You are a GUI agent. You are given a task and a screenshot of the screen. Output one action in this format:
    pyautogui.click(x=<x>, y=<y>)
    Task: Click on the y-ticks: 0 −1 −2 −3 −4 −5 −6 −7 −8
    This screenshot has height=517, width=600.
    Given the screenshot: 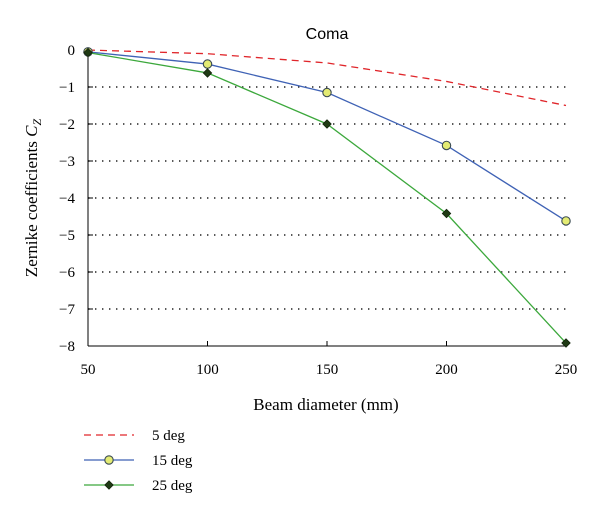 What is the action you would take?
    pyautogui.click(x=76, y=199)
    